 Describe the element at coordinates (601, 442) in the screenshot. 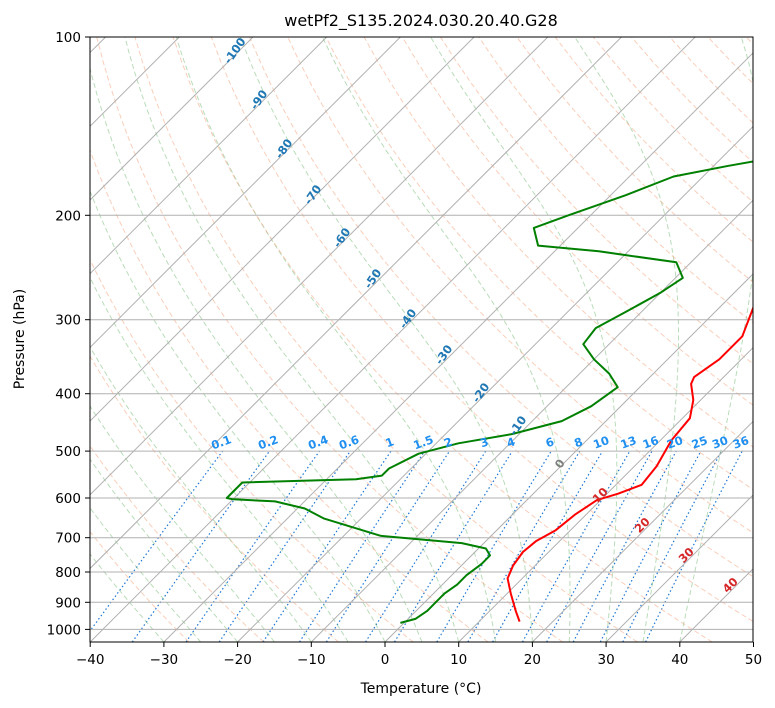

I see `mixing-ratio-label: 10` at that location.